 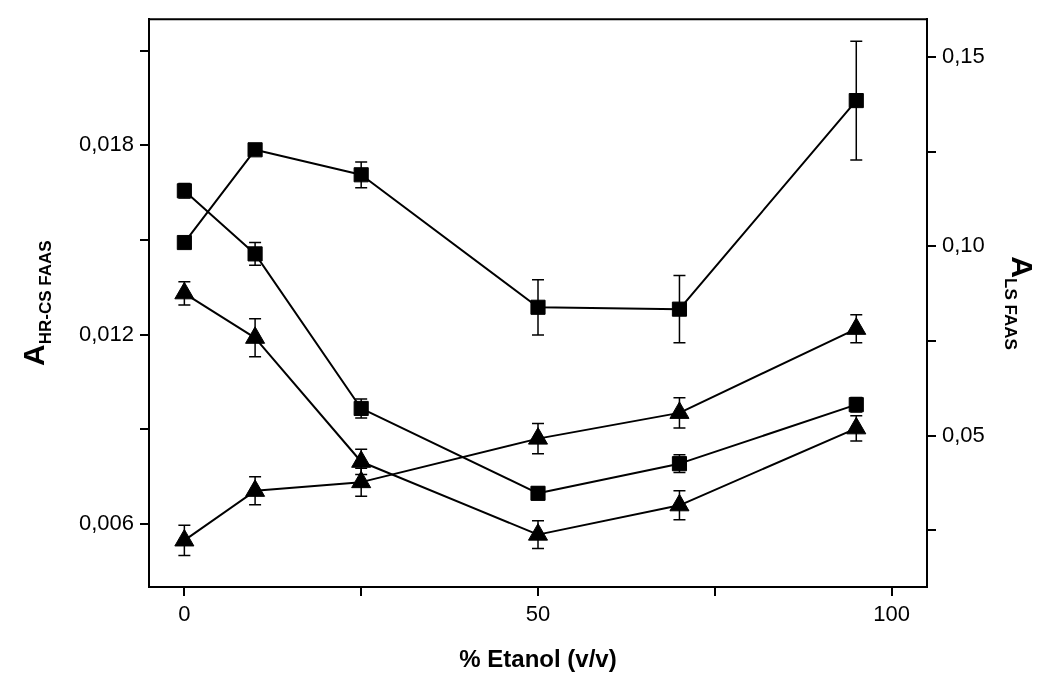 What do you see at coordinates (538, 658) in the screenshot?
I see `x-axis-title: % Etanol (v/v)` at bounding box center [538, 658].